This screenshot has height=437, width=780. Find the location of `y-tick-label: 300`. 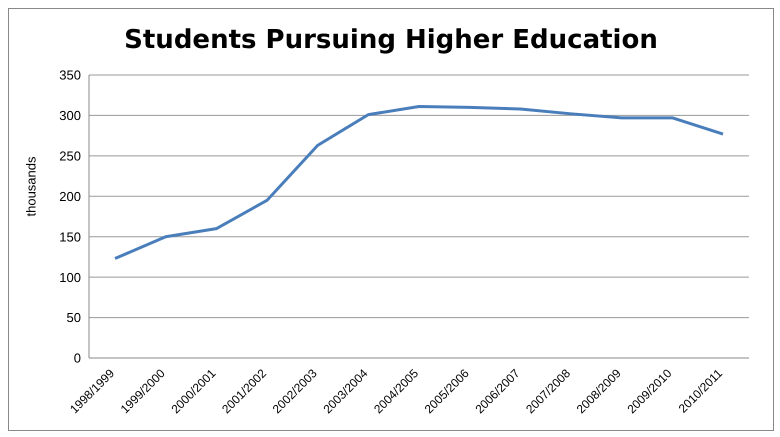

y-tick-label: 300 is located at coordinates (70, 116).